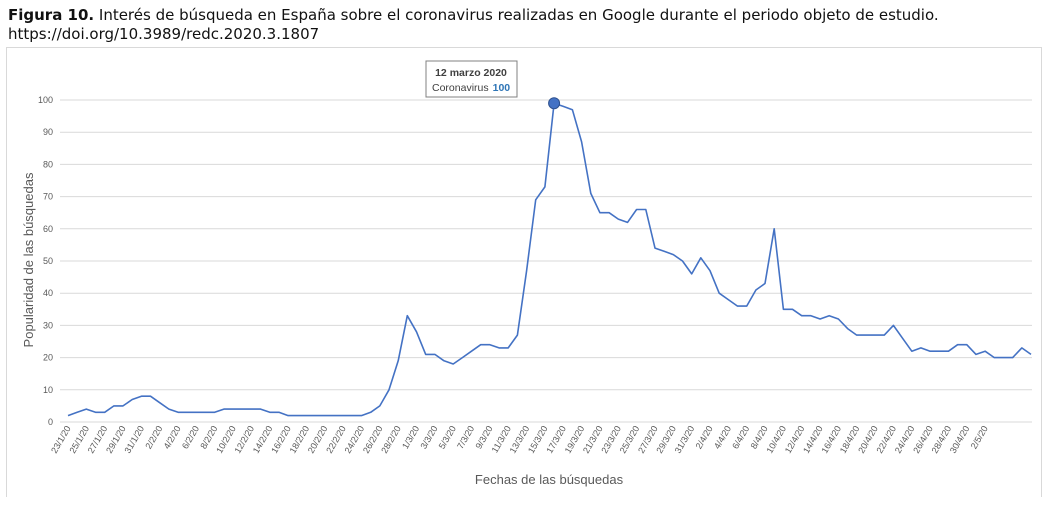 Image resolution: width=1052 pixels, height=507 pixels. I want to click on y-tick-label: 10, so click(48, 390).